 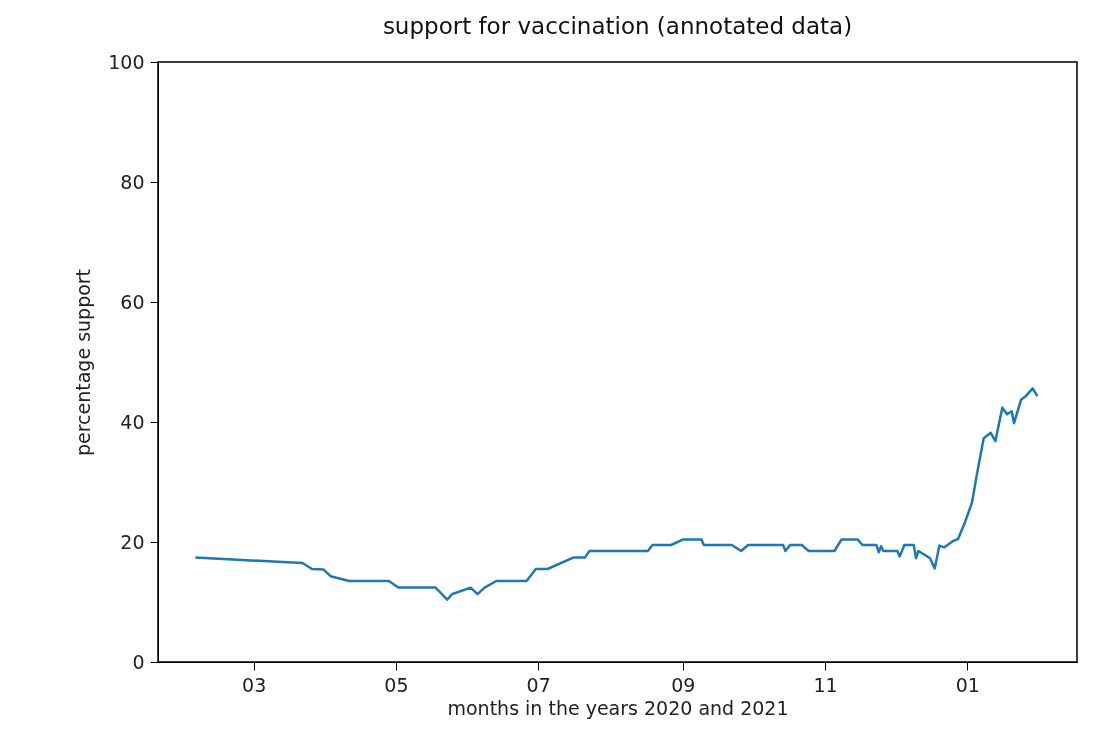 I want to click on y-tick-label: 100, so click(x=126, y=61).